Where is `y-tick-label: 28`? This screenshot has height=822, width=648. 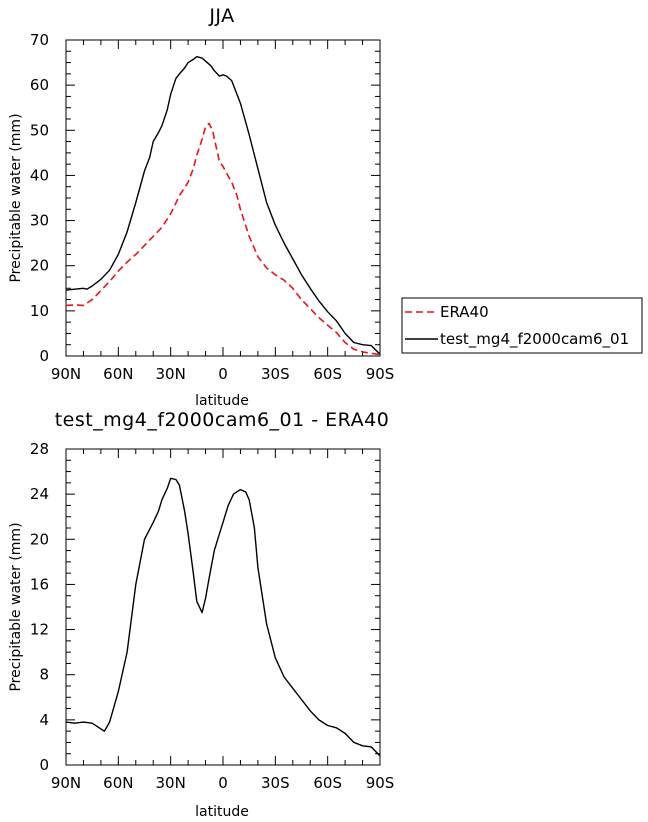 y-tick-label: 28 is located at coordinates (39, 449).